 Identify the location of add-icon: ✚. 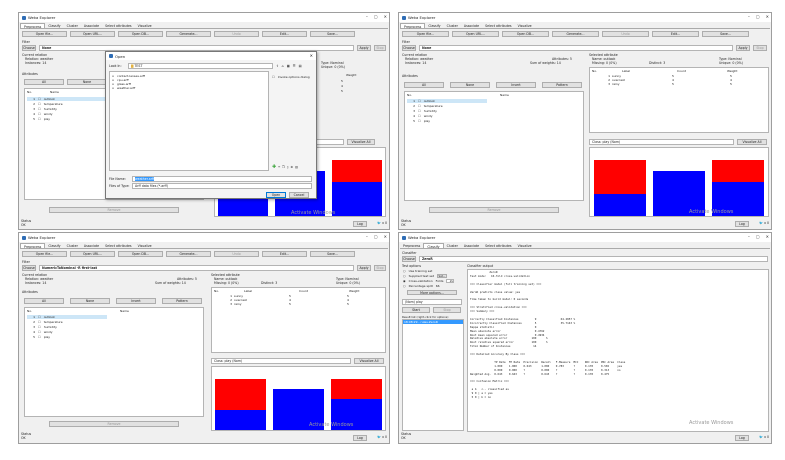
(274, 167).